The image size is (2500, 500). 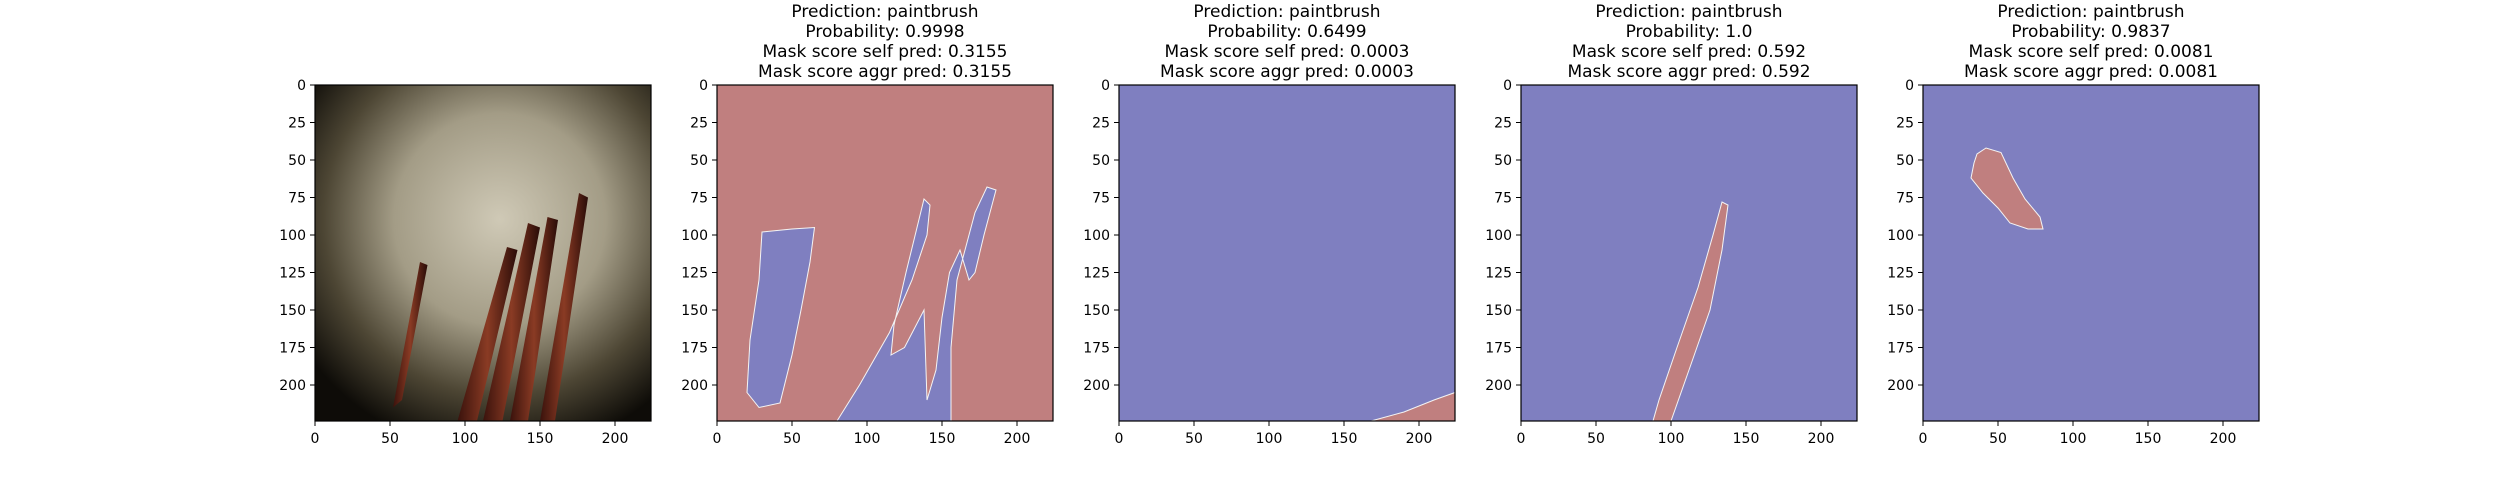 What do you see at coordinates (1287, 52) in the screenshot?
I see `panel-title-line: Mask score self pred: 0.0003` at bounding box center [1287, 52].